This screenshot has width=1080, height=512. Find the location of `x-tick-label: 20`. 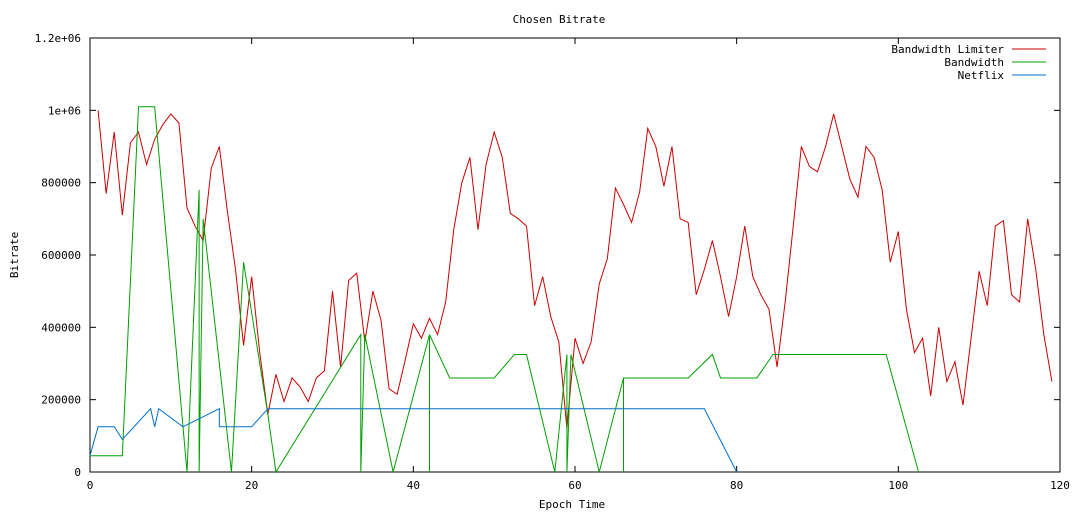

x-tick-label: 20 is located at coordinates (251, 485).